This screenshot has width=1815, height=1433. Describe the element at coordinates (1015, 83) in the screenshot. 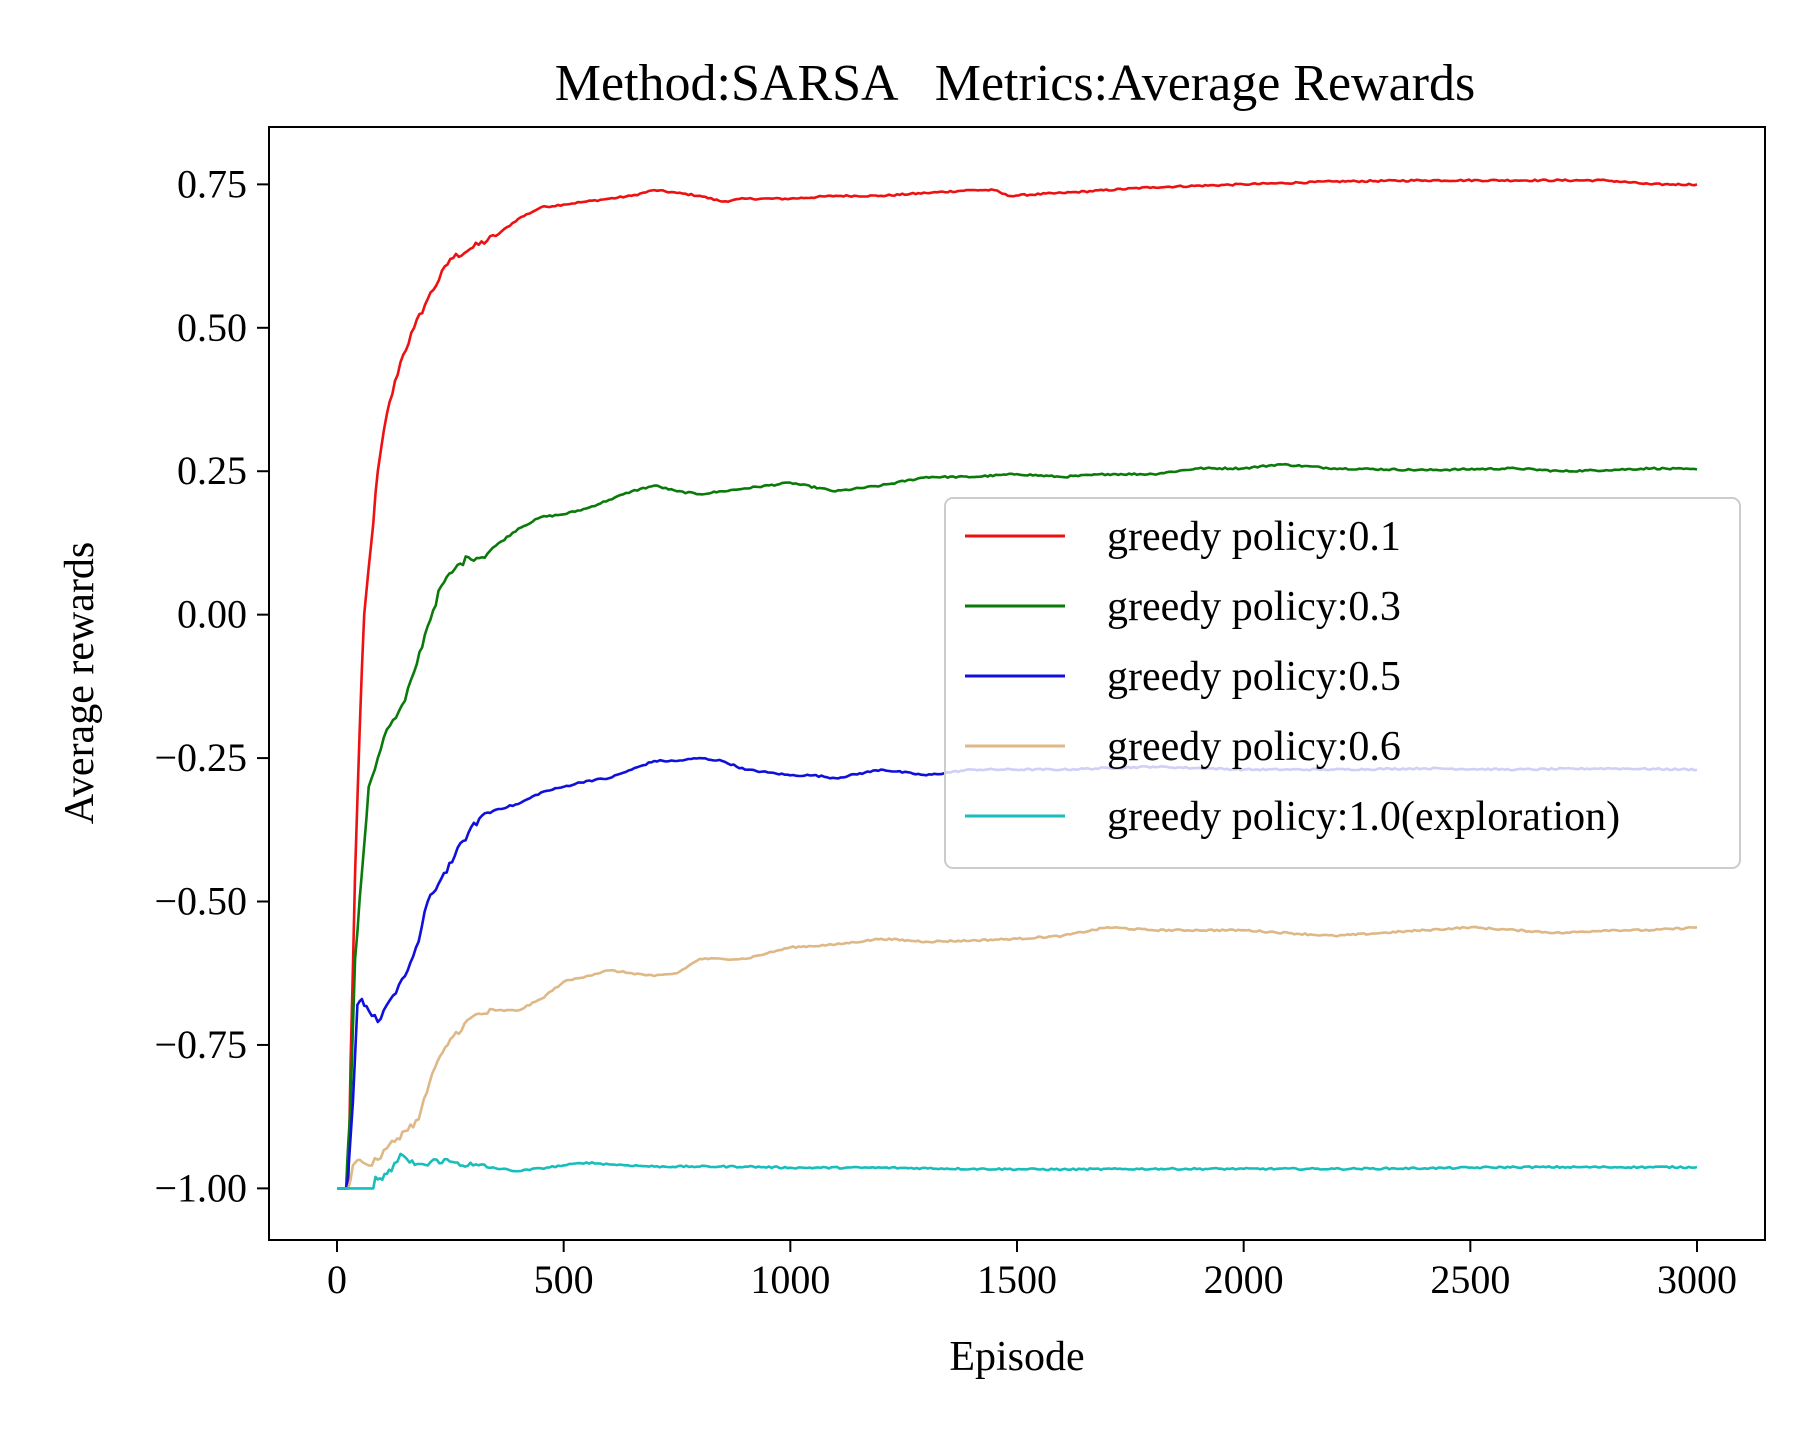

I see `chart-title: Method:SARSA Metrics:Average Rewards` at that location.